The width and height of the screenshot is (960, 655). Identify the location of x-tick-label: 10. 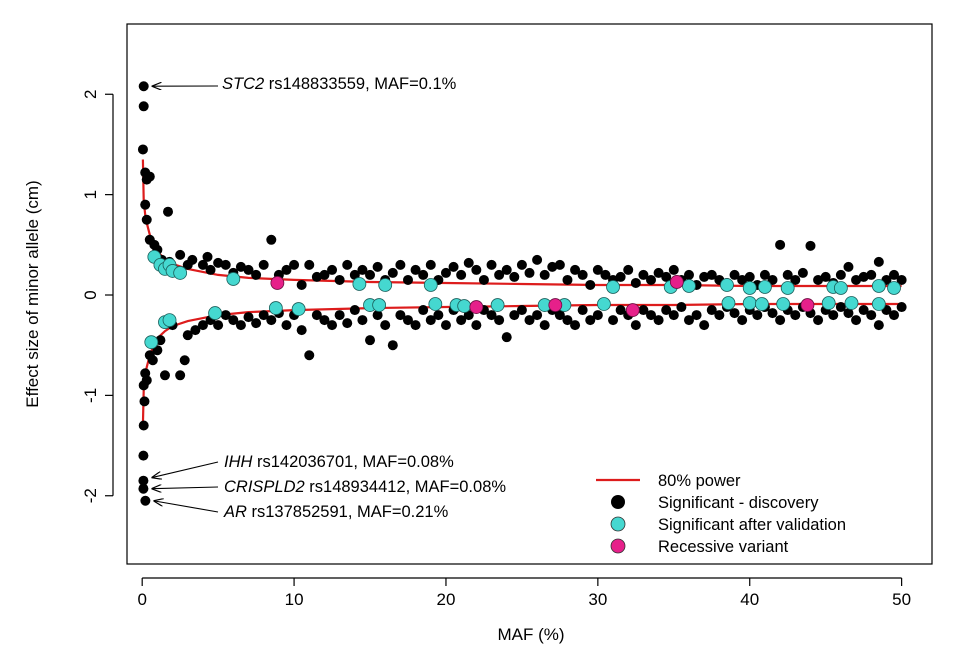
(294, 599).